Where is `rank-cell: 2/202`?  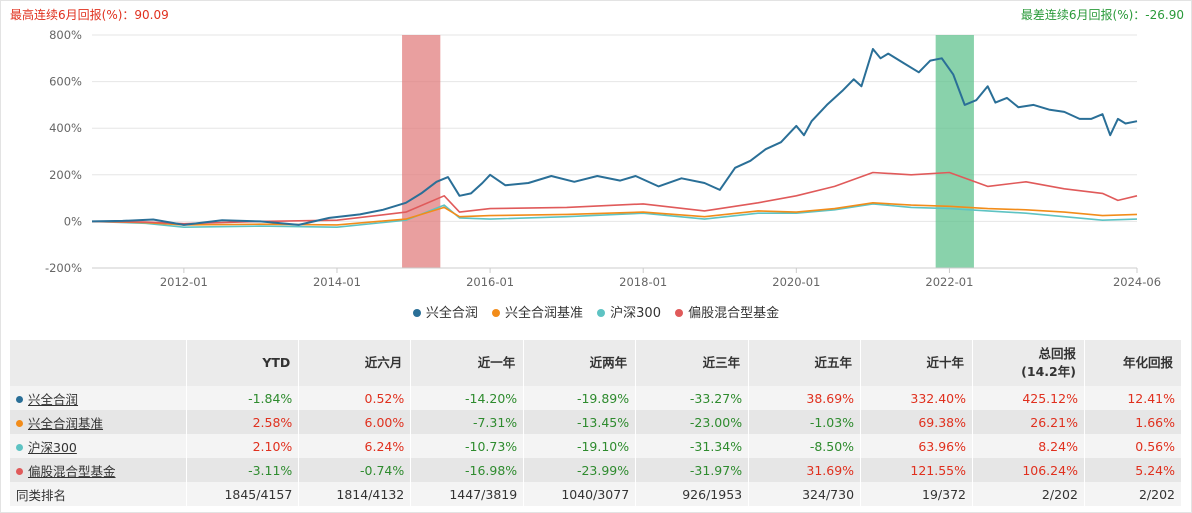 rank-cell: 2/202 is located at coordinates (1028, 494).